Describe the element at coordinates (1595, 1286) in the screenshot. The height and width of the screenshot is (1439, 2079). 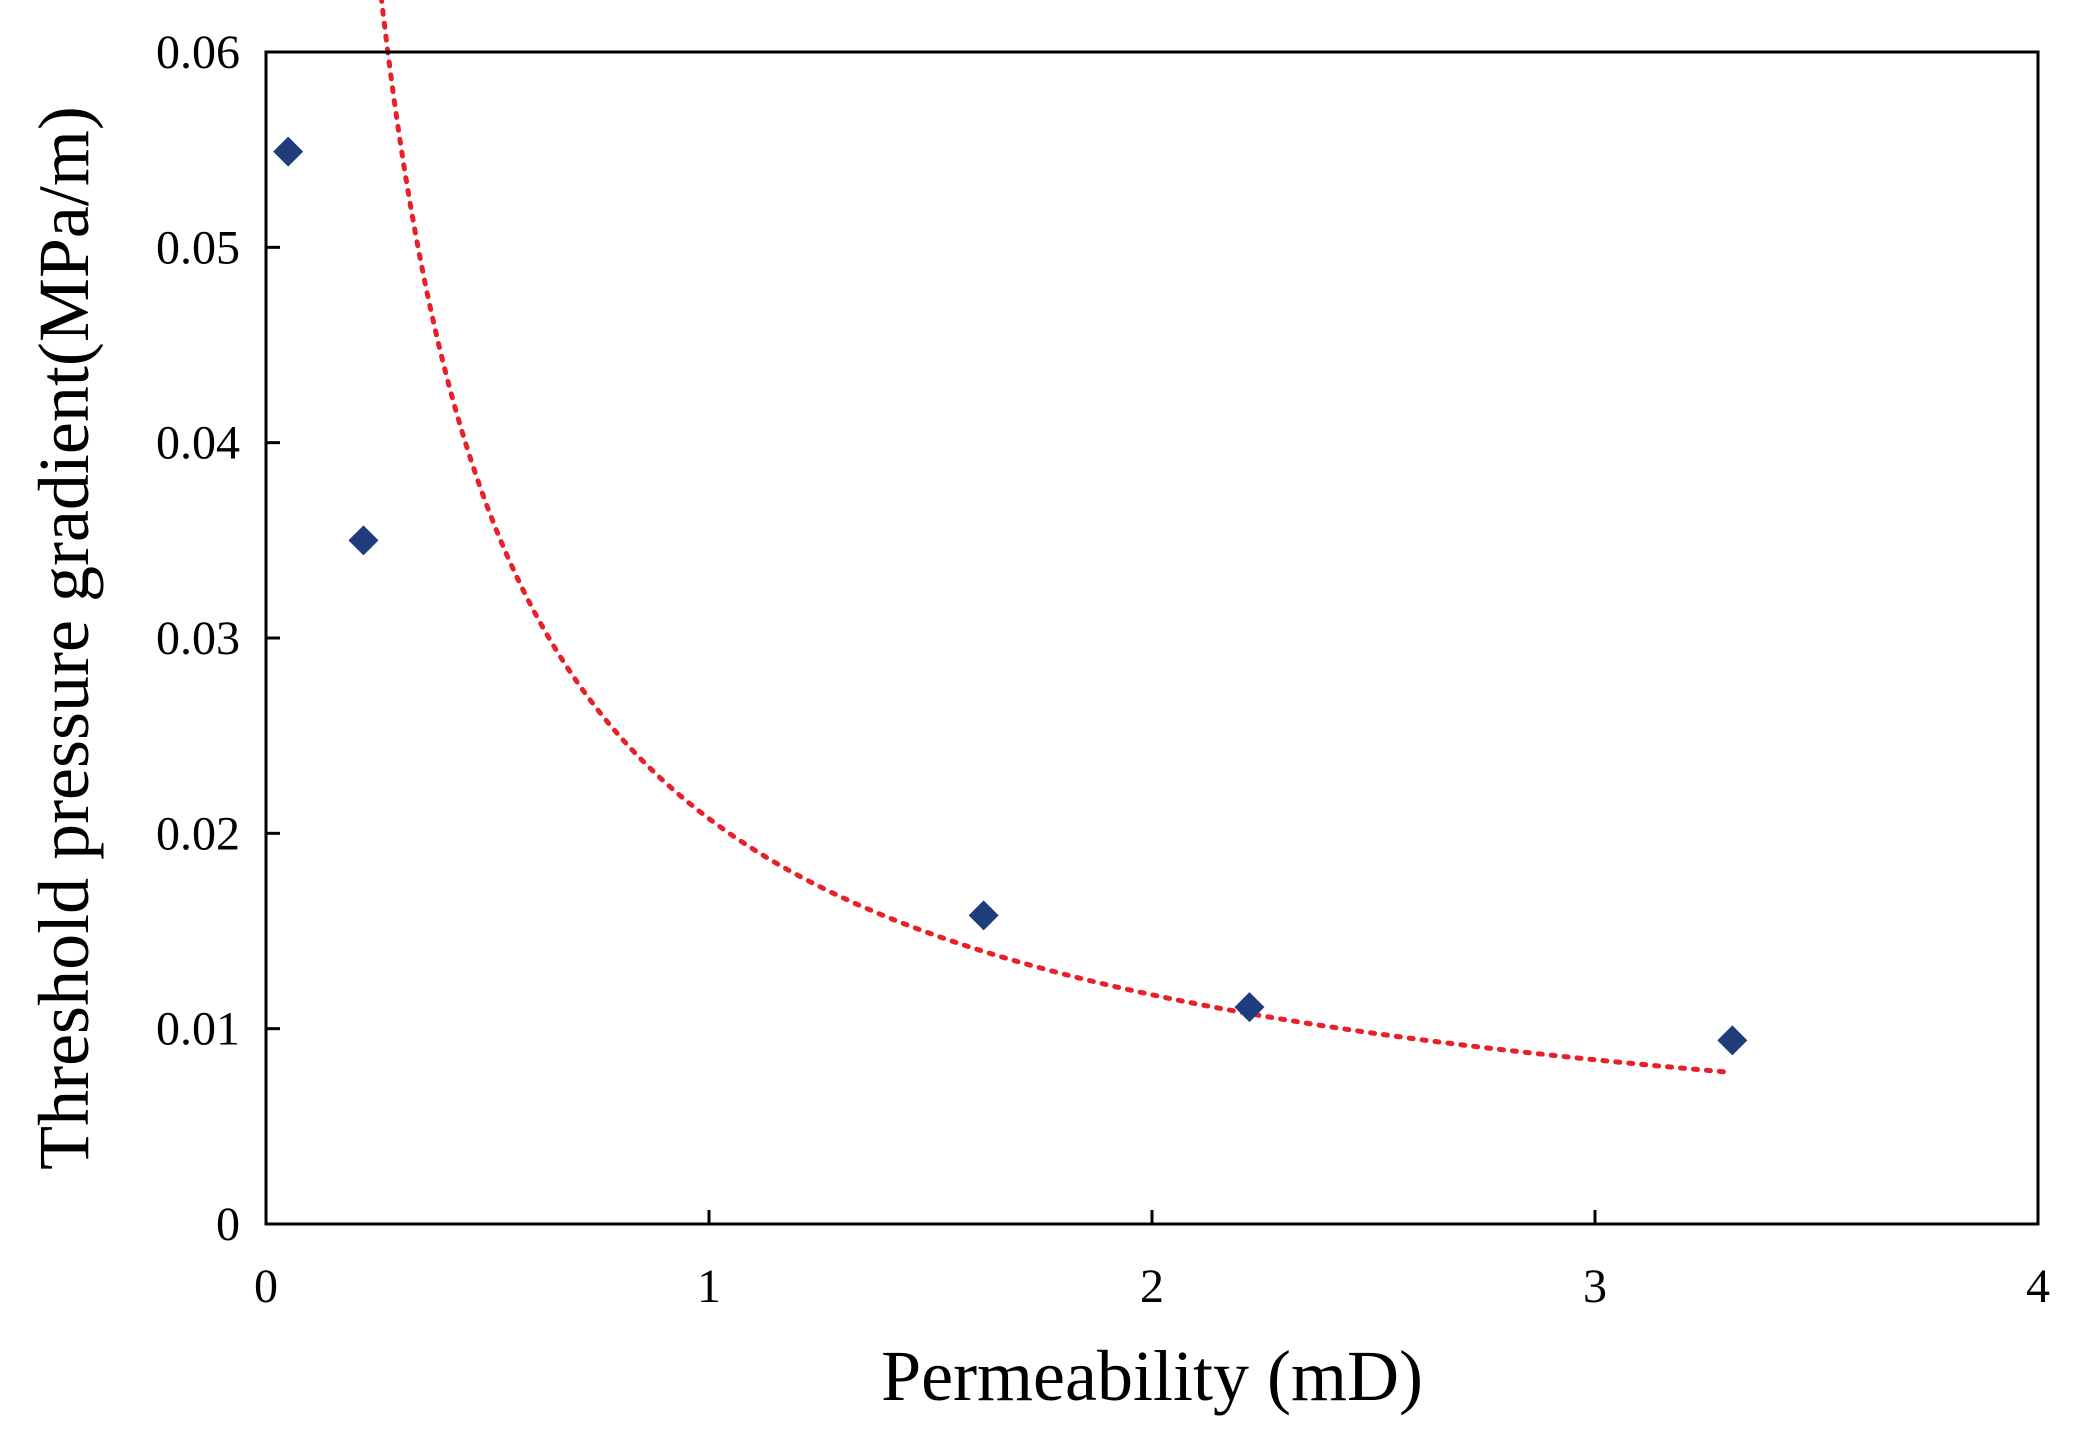
I see `x-tick-label: 3` at that location.